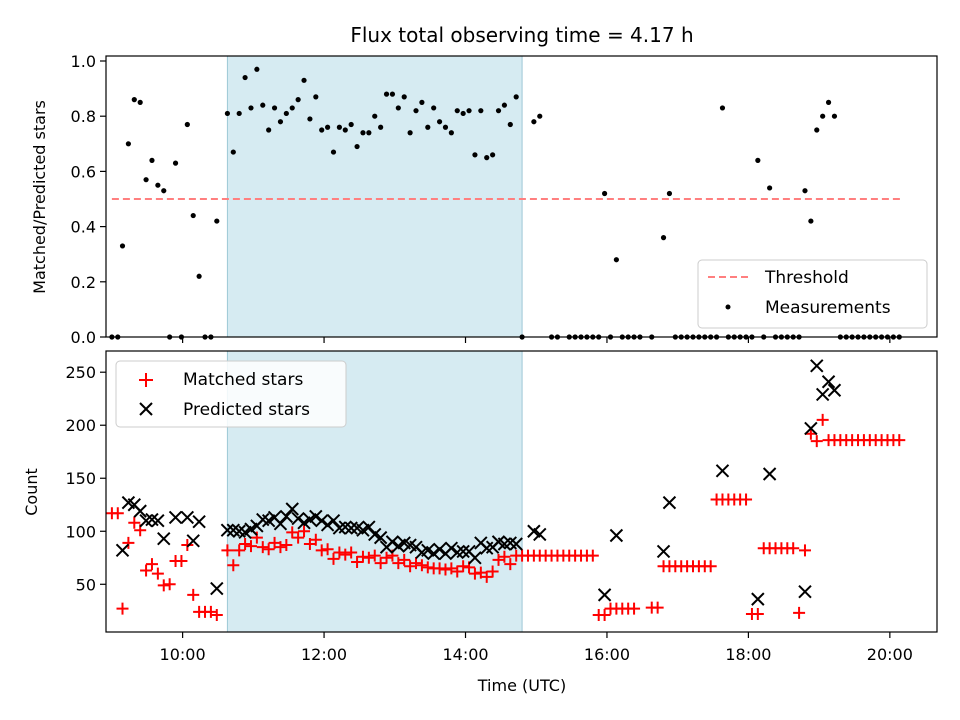 The width and height of the screenshot is (960, 720). I want to click on x-tick-label: 20:00, so click(890, 654).